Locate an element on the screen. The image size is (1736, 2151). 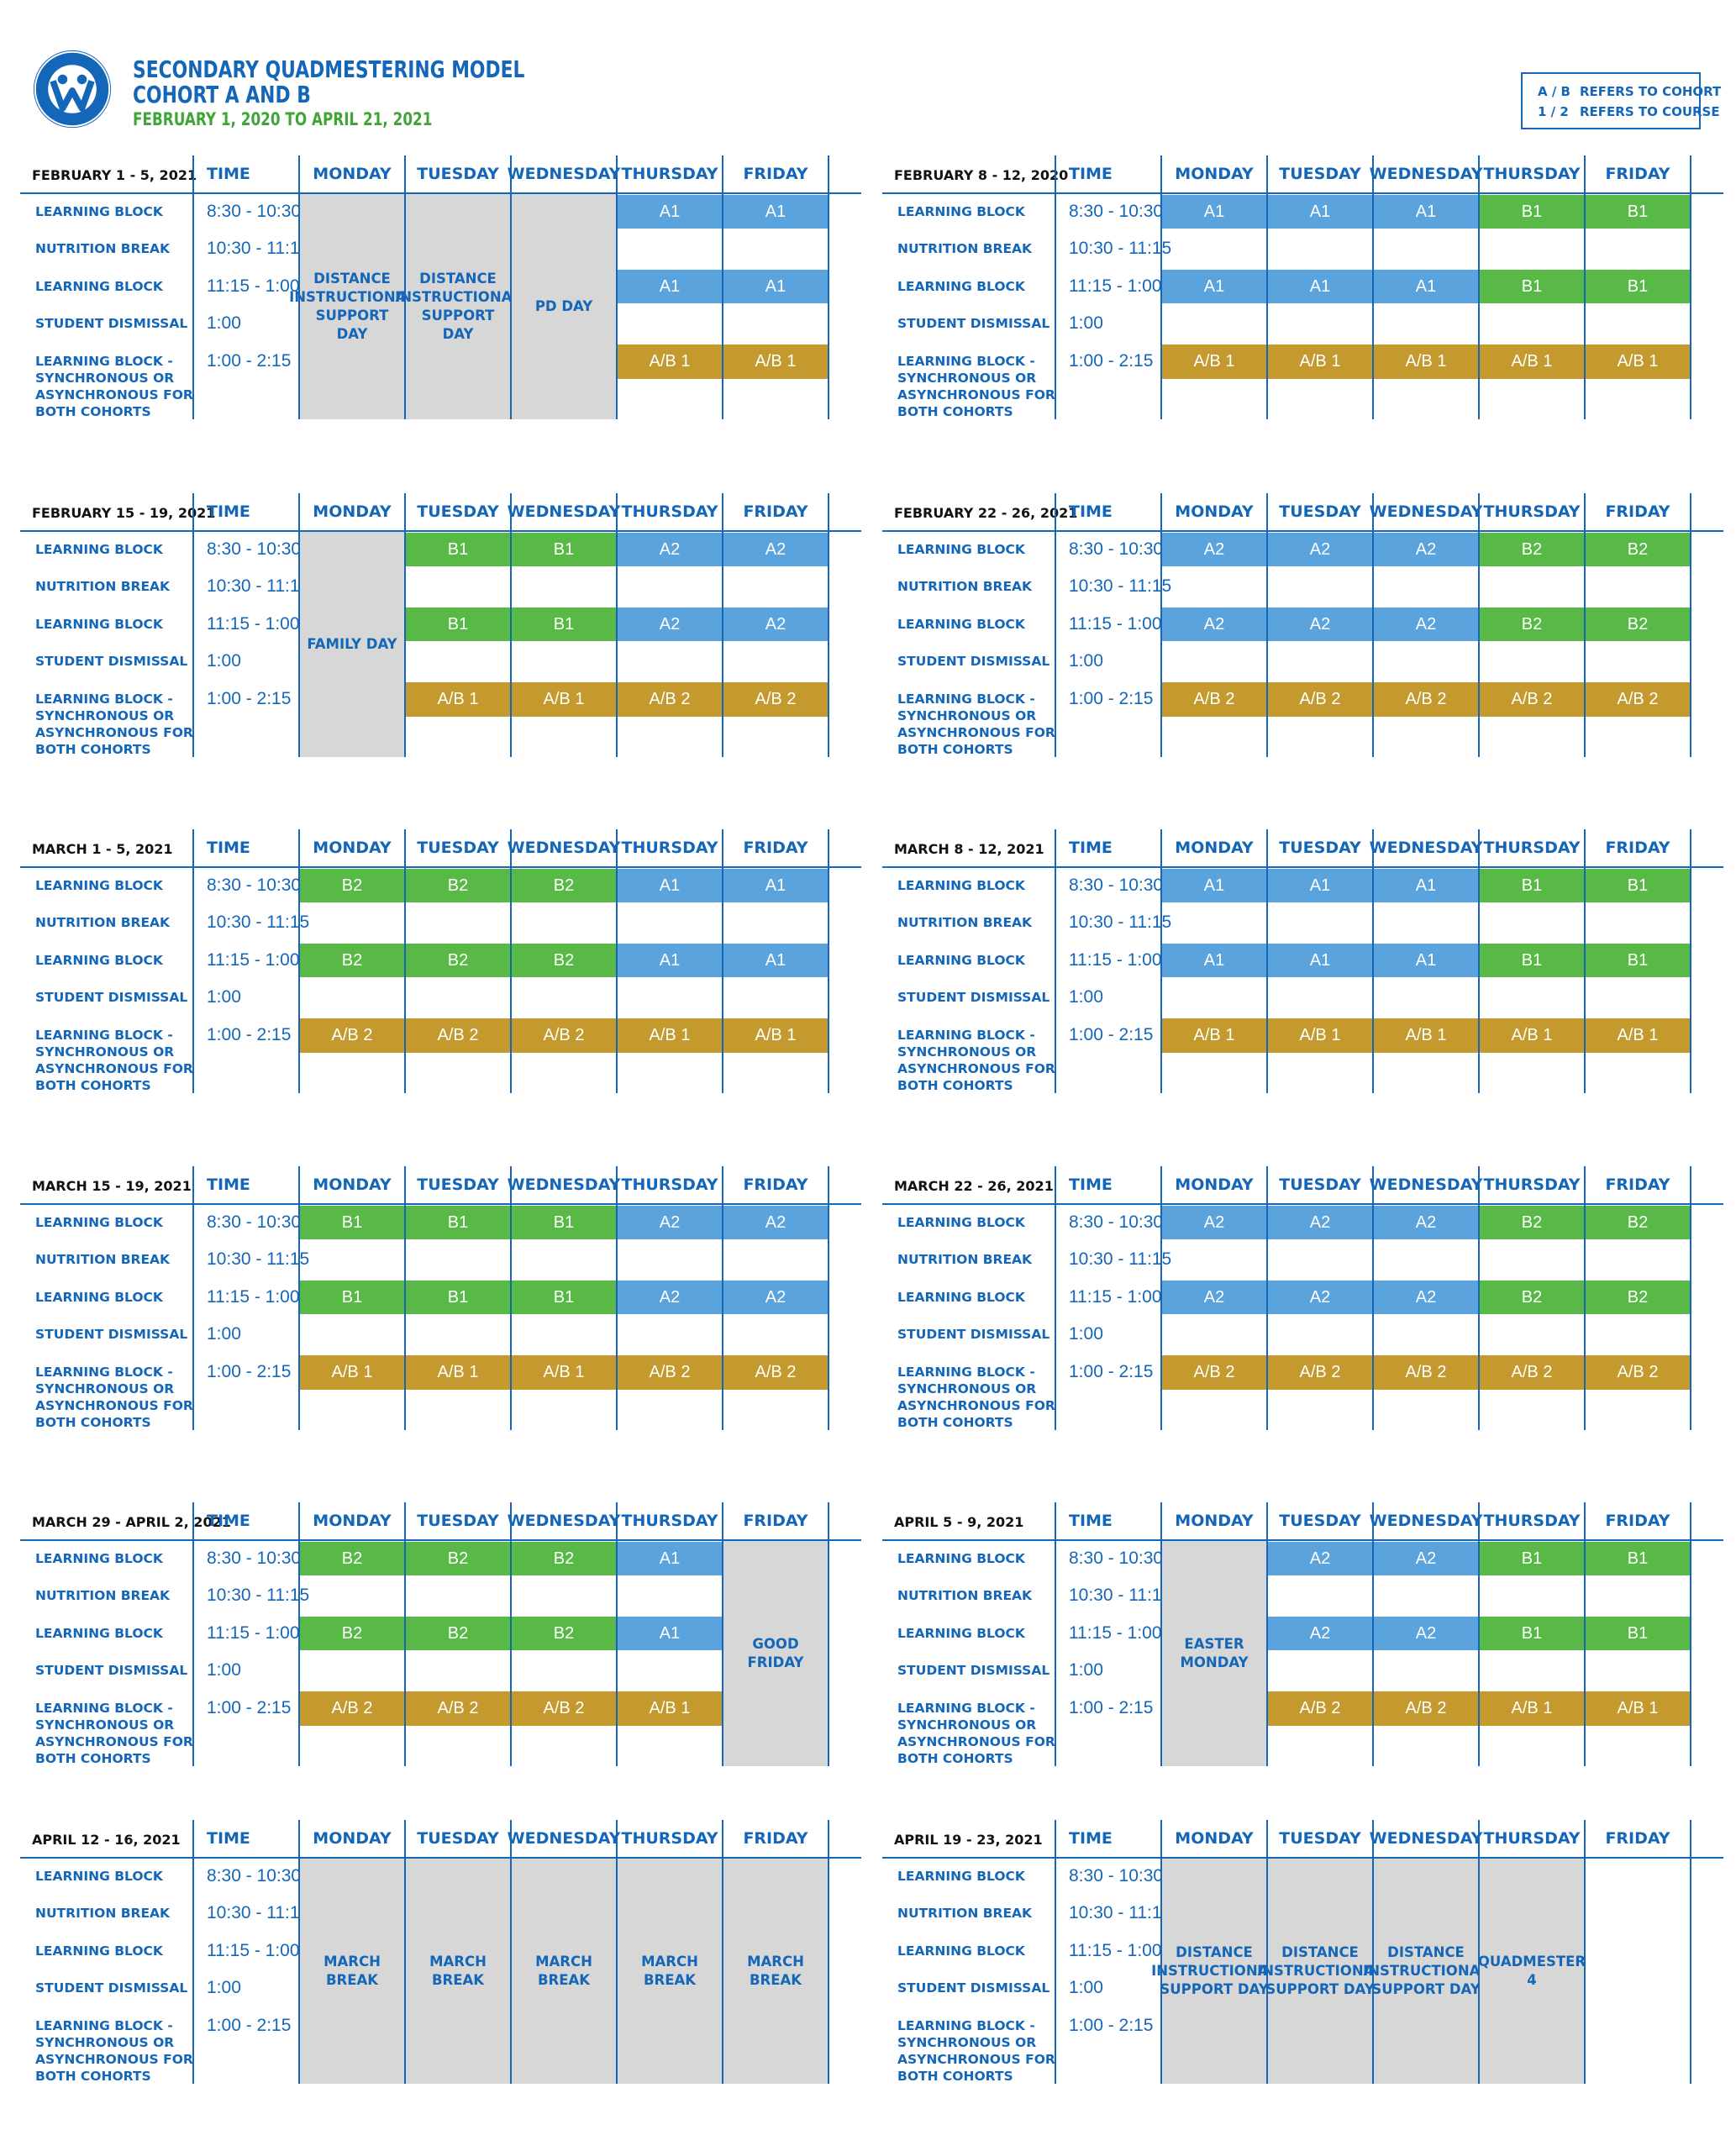
week-title: FEBRUARY 15 - 19, 2021 is located at coordinates (124, 513).